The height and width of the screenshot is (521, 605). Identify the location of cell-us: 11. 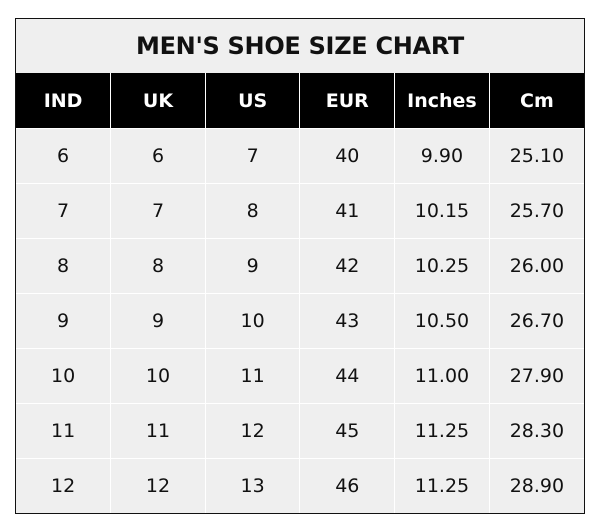
(252, 376).